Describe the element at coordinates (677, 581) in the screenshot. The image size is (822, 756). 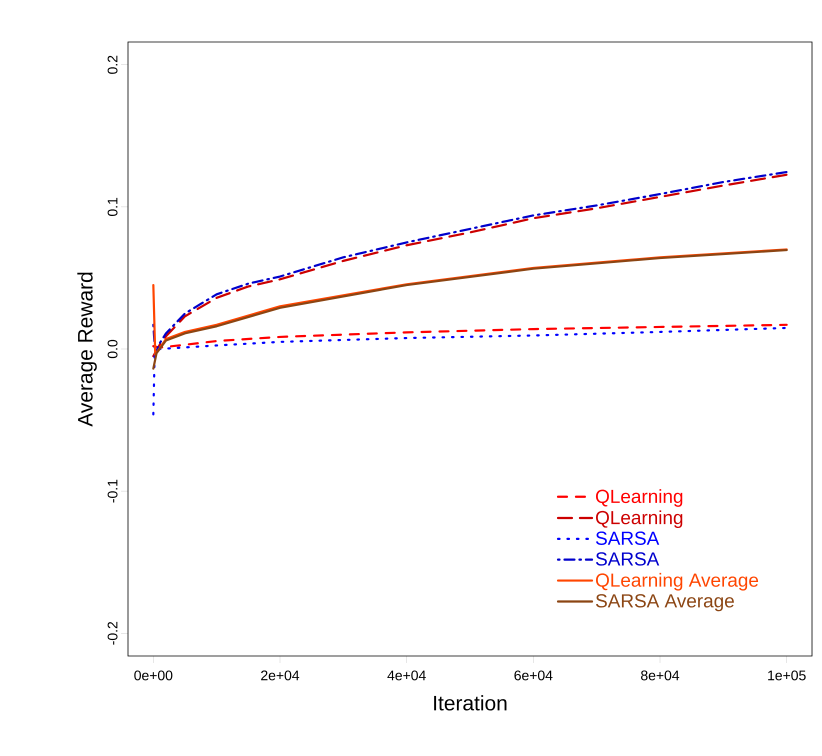
I see `legend-label: QLearning Average` at that location.